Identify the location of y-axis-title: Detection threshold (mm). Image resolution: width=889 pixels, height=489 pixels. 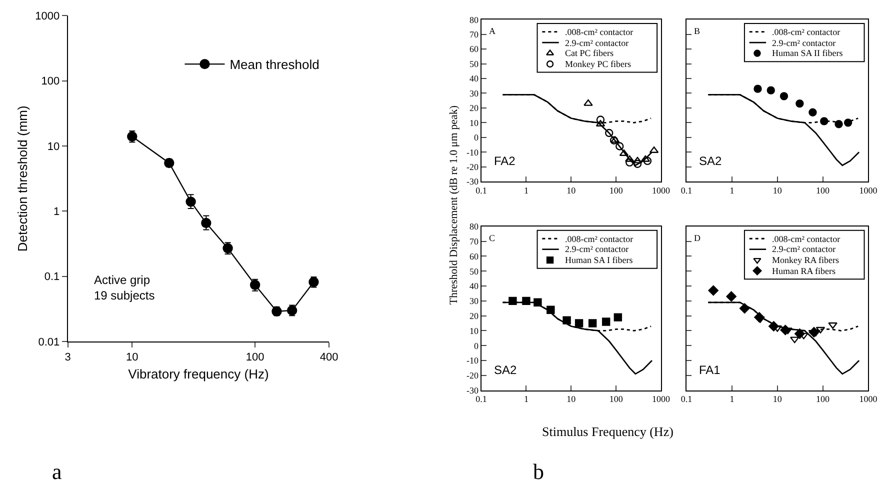
(22, 179).